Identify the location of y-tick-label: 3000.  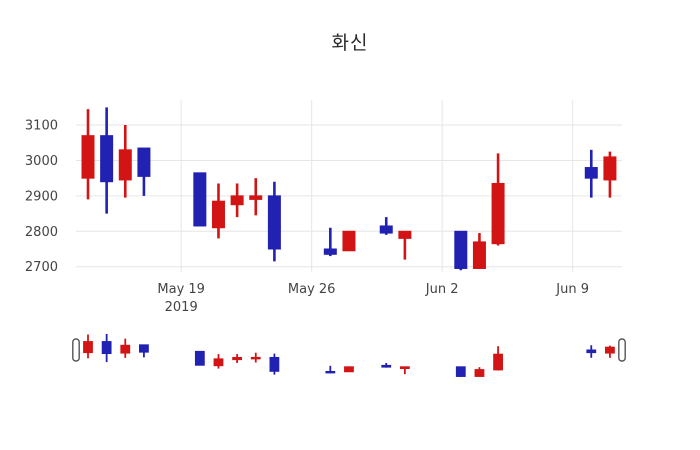
(41, 161).